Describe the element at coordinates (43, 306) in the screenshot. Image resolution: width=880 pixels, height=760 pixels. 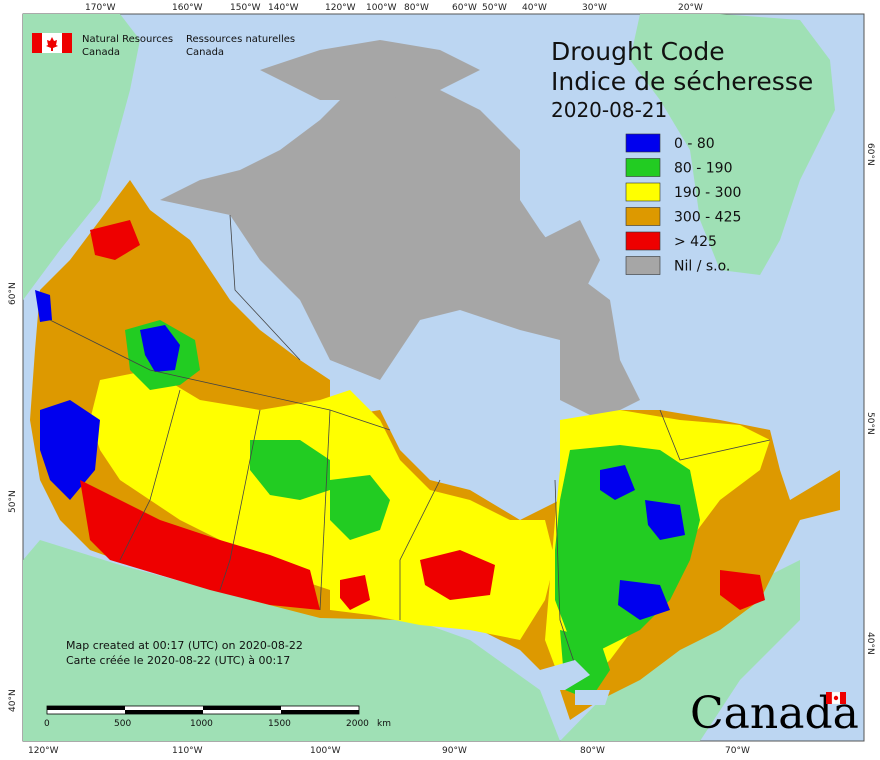
I see `zone-0-80-alaska-panhandle` at that location.